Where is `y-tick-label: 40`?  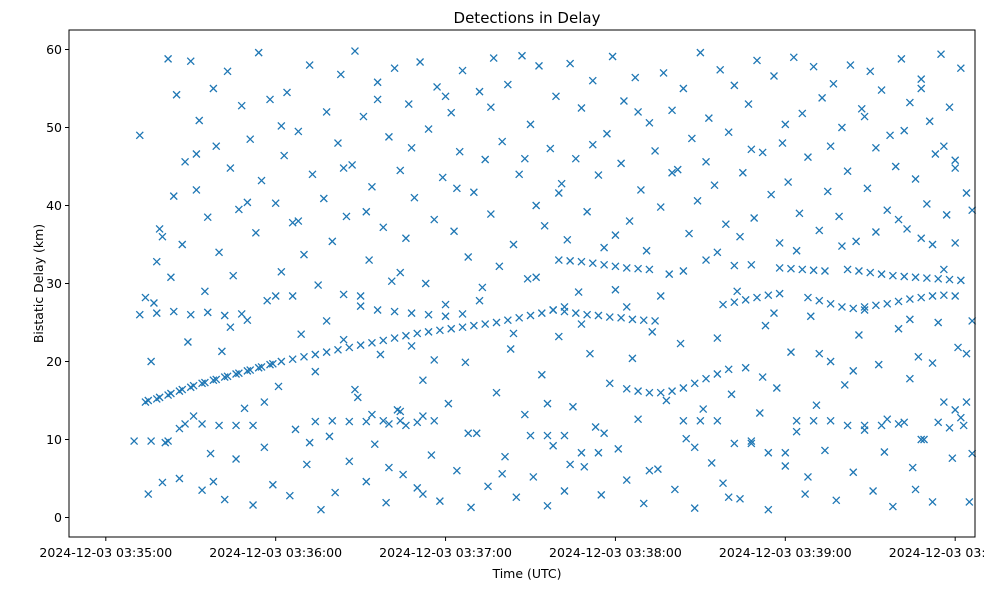 y-tick-label: 40 is located at coordinates (54, 205).